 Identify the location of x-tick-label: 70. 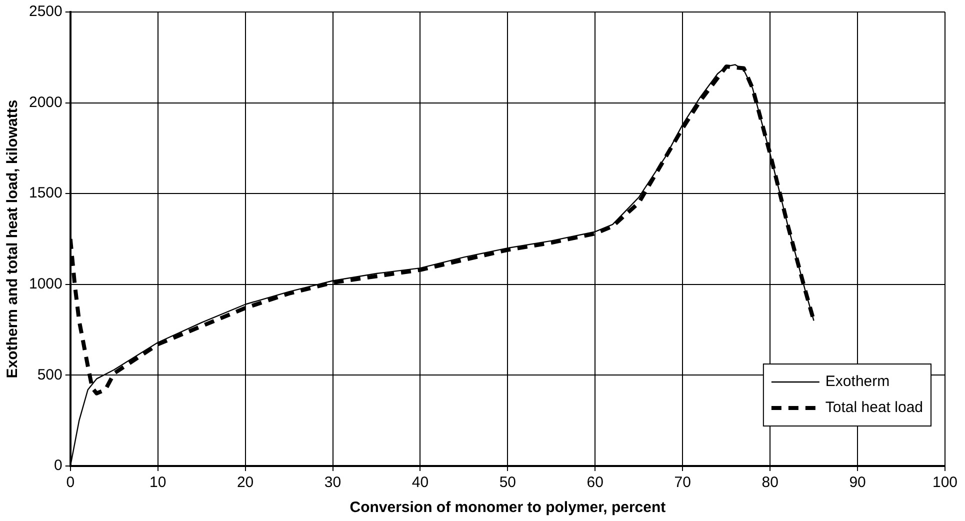
(682, 483).